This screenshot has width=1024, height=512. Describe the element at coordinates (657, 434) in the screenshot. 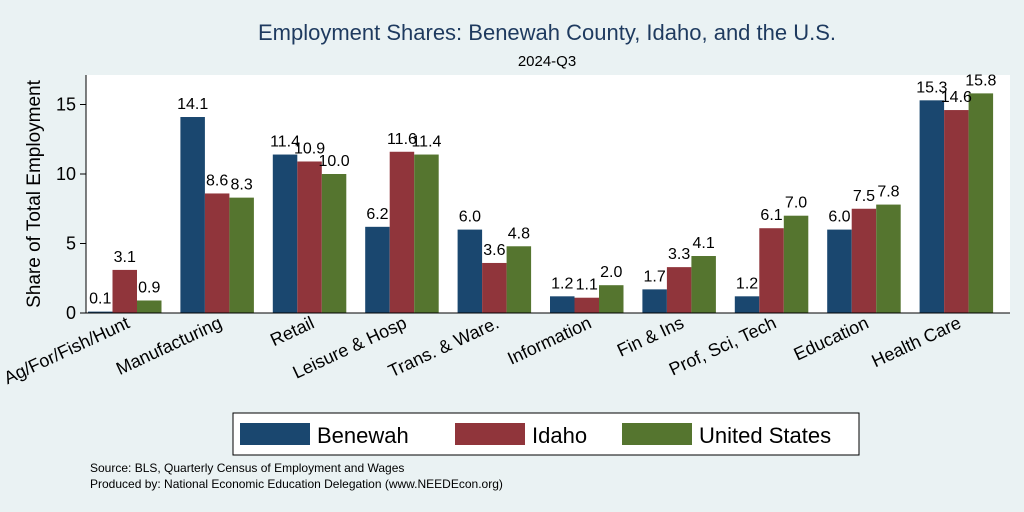

I see `legend-swatch-united-states` at that location.